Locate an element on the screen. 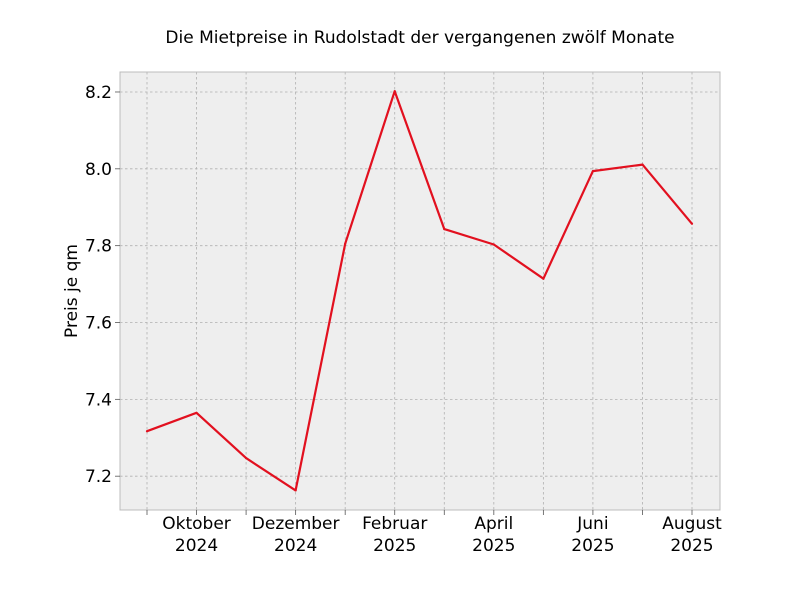  y-tick-label: 7.4 is located at coordinates (98, 400).